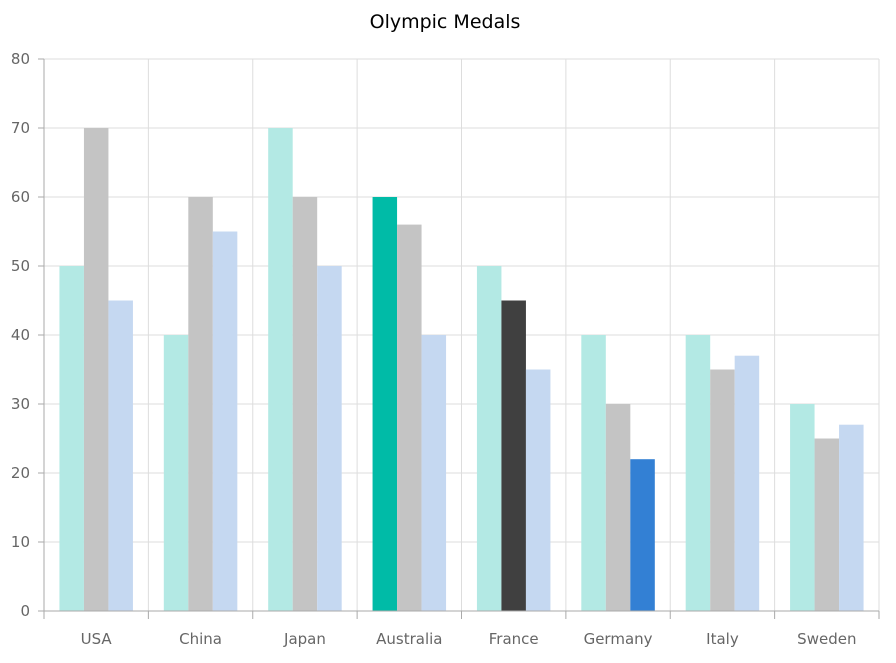 The width and height of the screenshot is (896, 663). Describe the element at coordinates (304, 639) in the screenshot. I see `x-category-label: Japan` at that location.